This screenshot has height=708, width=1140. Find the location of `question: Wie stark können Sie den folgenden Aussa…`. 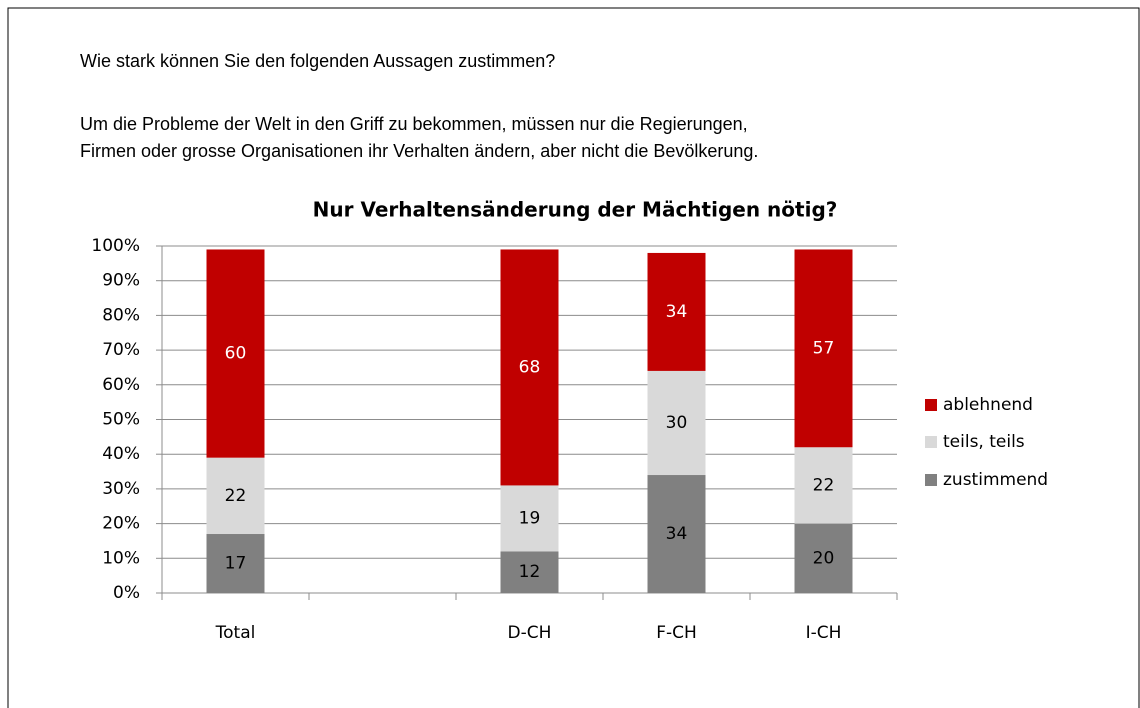

question: Wie stark können Sie den folgenden Aussa… is located at coordinates (317, 61).